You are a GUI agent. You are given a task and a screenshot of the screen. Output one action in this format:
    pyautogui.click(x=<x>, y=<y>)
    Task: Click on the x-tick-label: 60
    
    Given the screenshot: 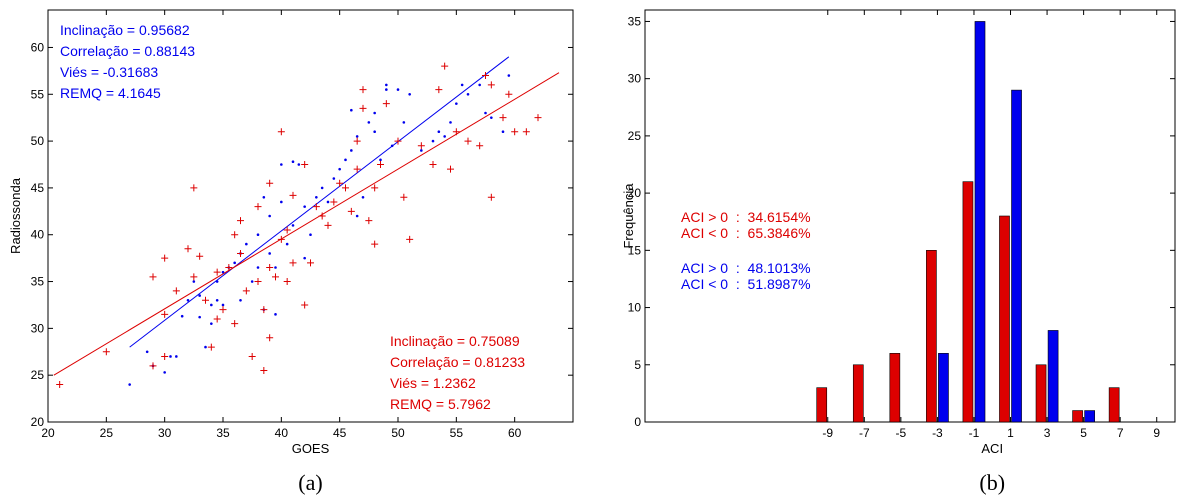 What is the action you would take?
    pyautogui.click(x=515, y=433)
    